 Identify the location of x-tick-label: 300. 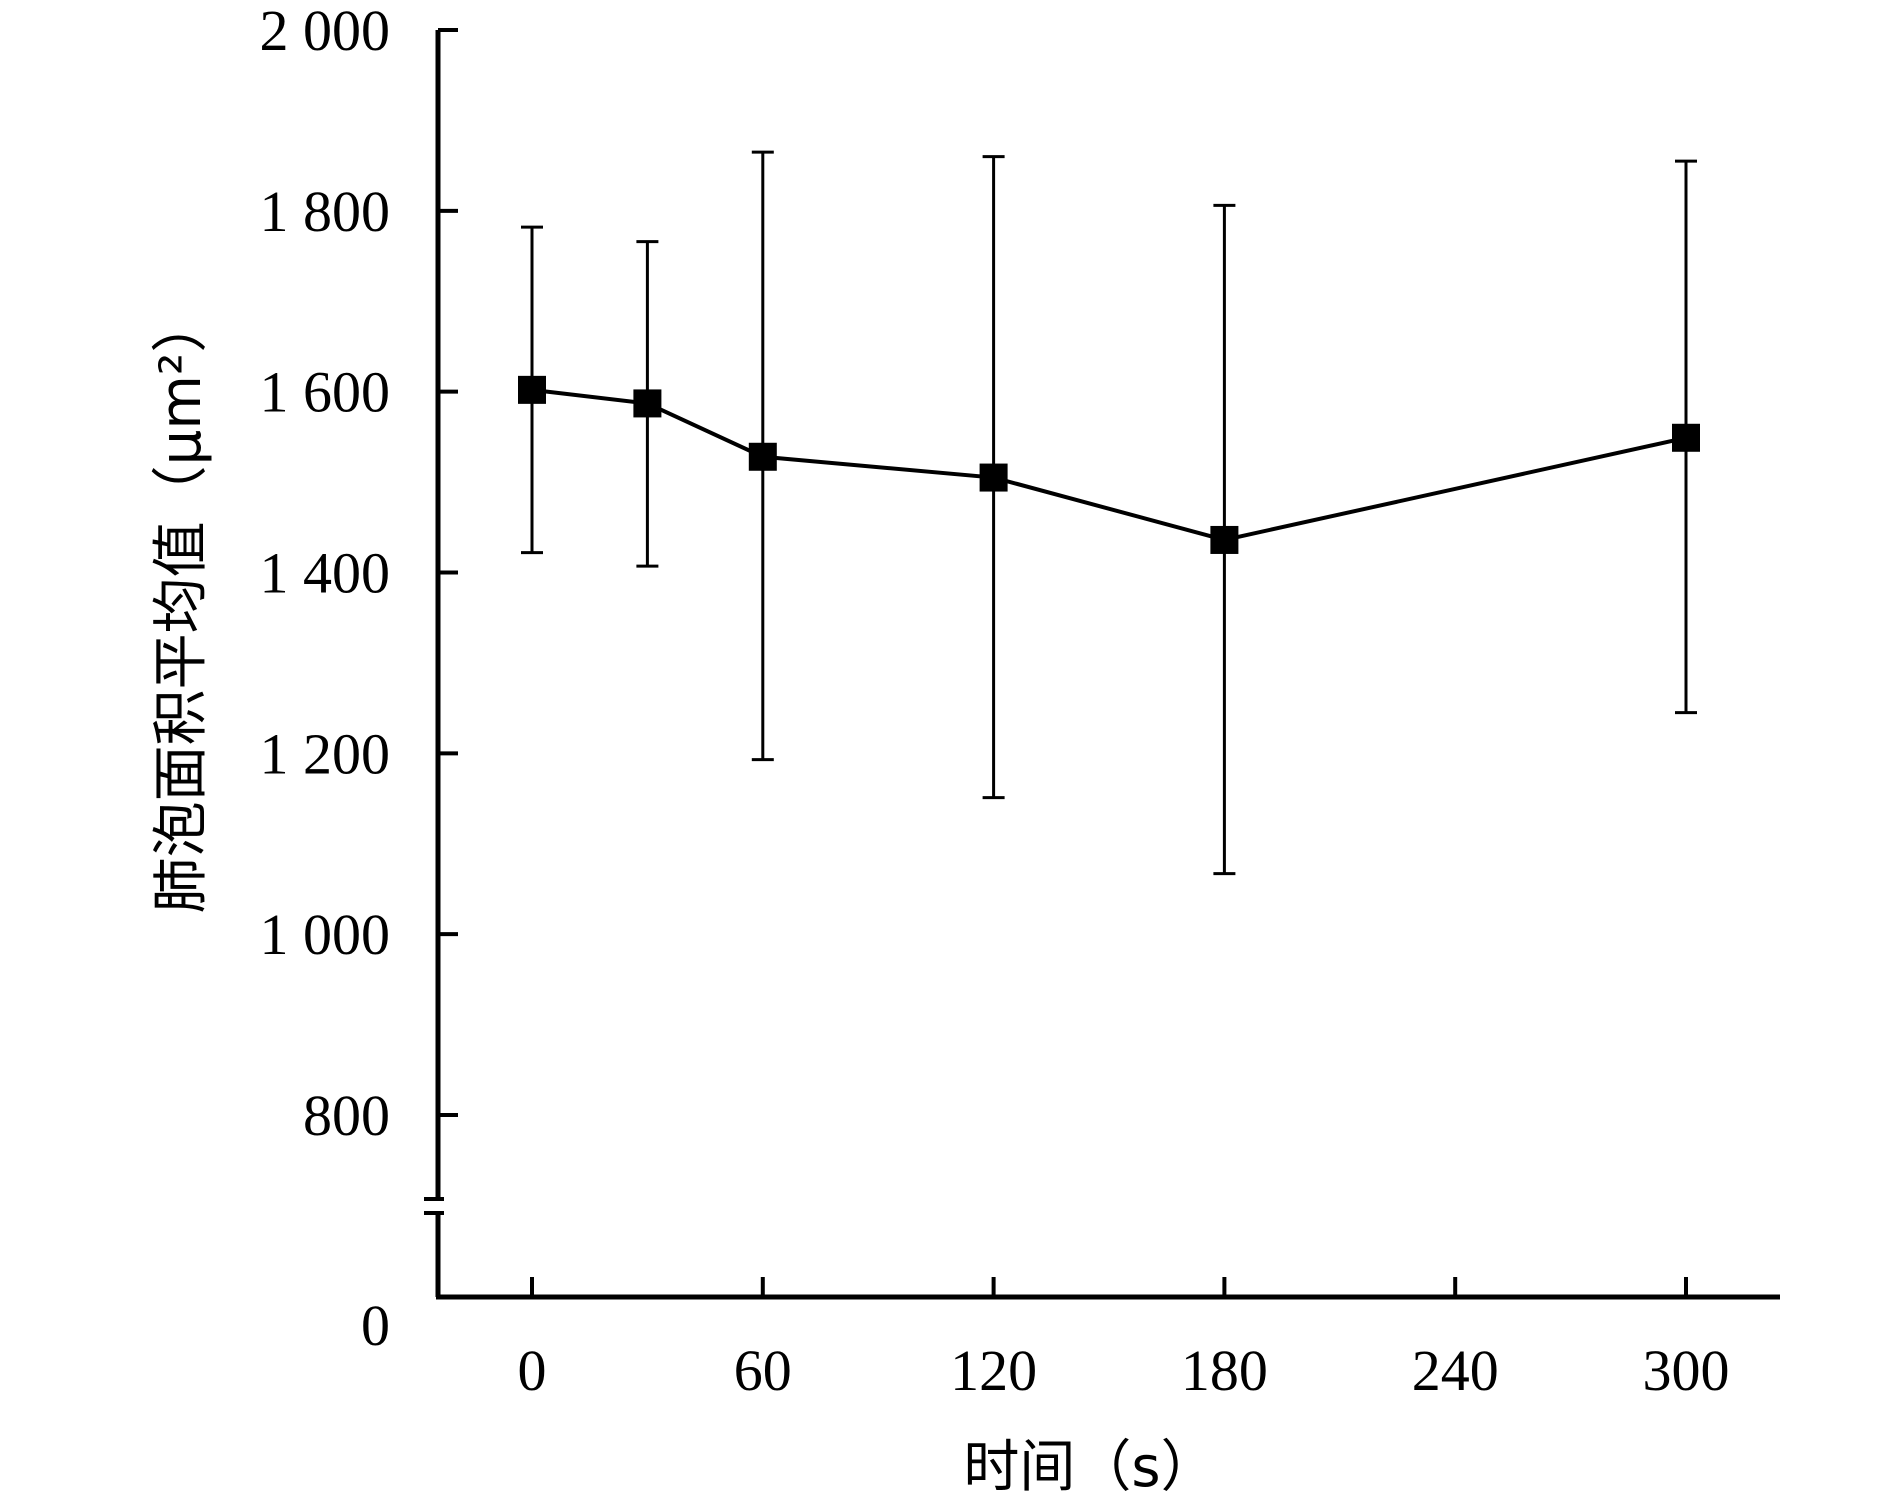
(1686, 1370).